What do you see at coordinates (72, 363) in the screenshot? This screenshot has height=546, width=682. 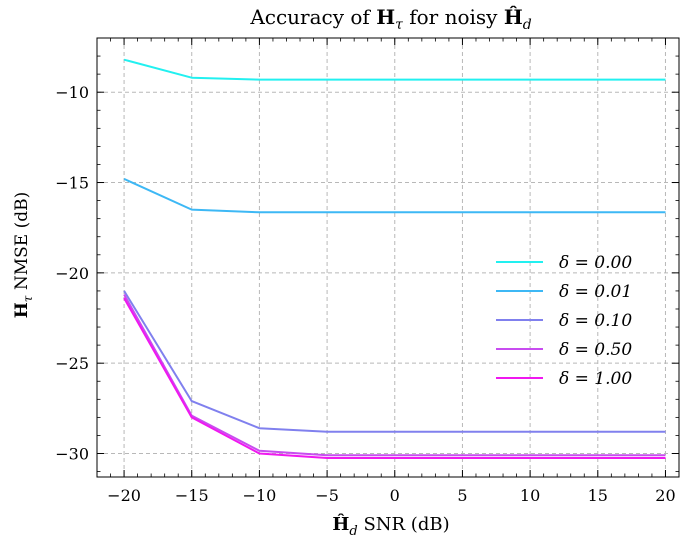 I see `y-tick-label: −25` at bounding box center [72, 363].